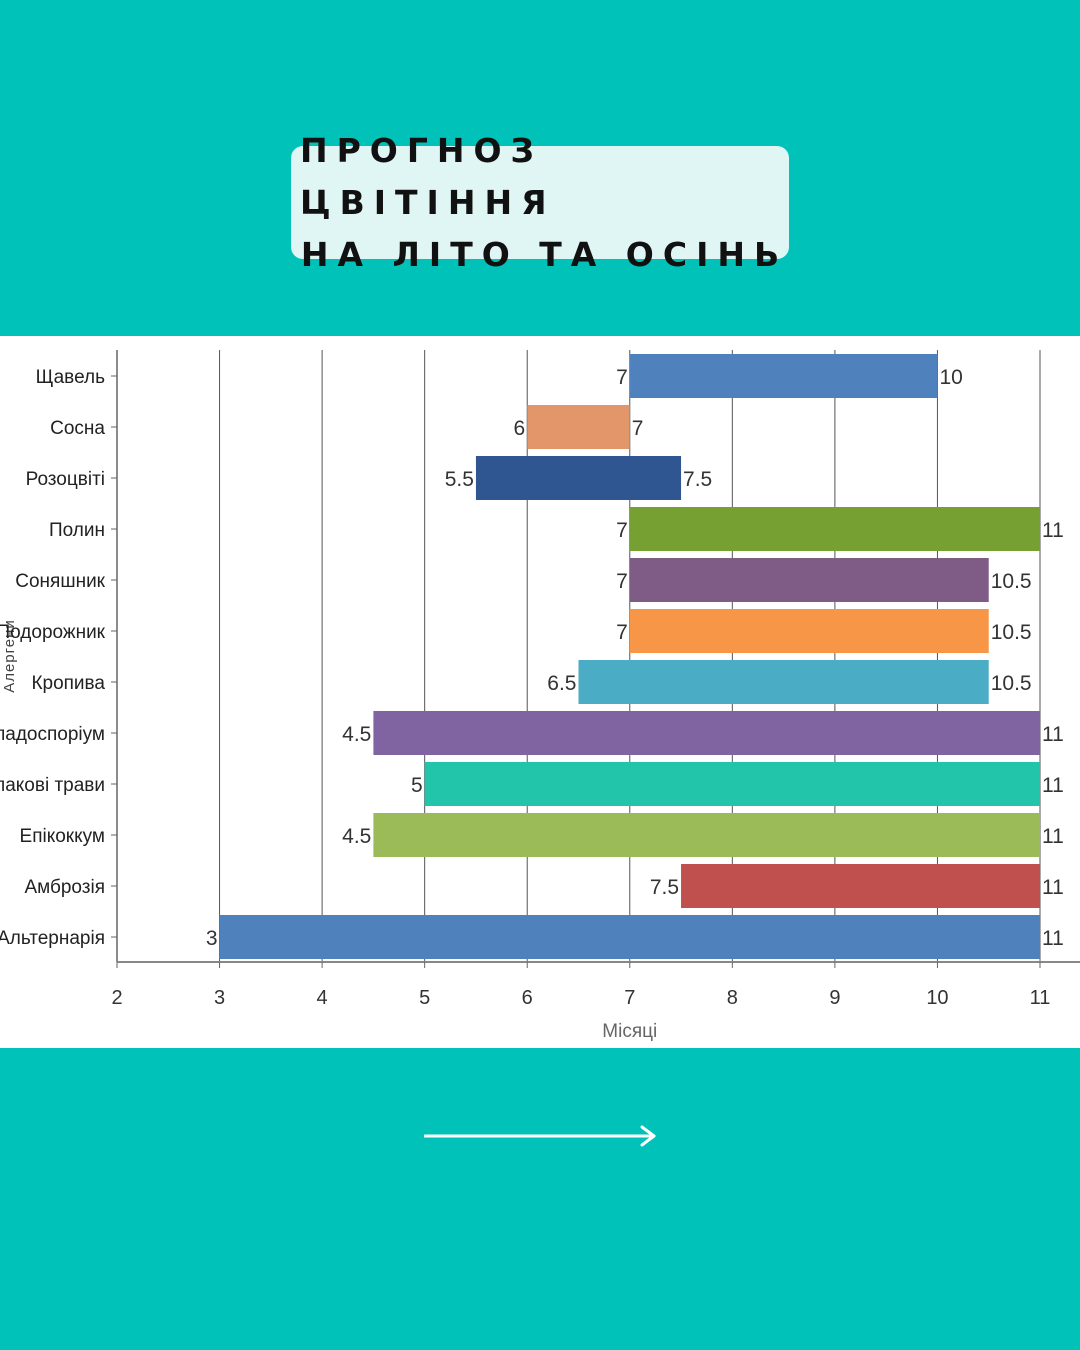 This screenshot has height=1350, width=1080. What do you see at coordinates (60, 581) in the screenshot?
I see `category-label: Соняшник` at bounding box center [60, 581].